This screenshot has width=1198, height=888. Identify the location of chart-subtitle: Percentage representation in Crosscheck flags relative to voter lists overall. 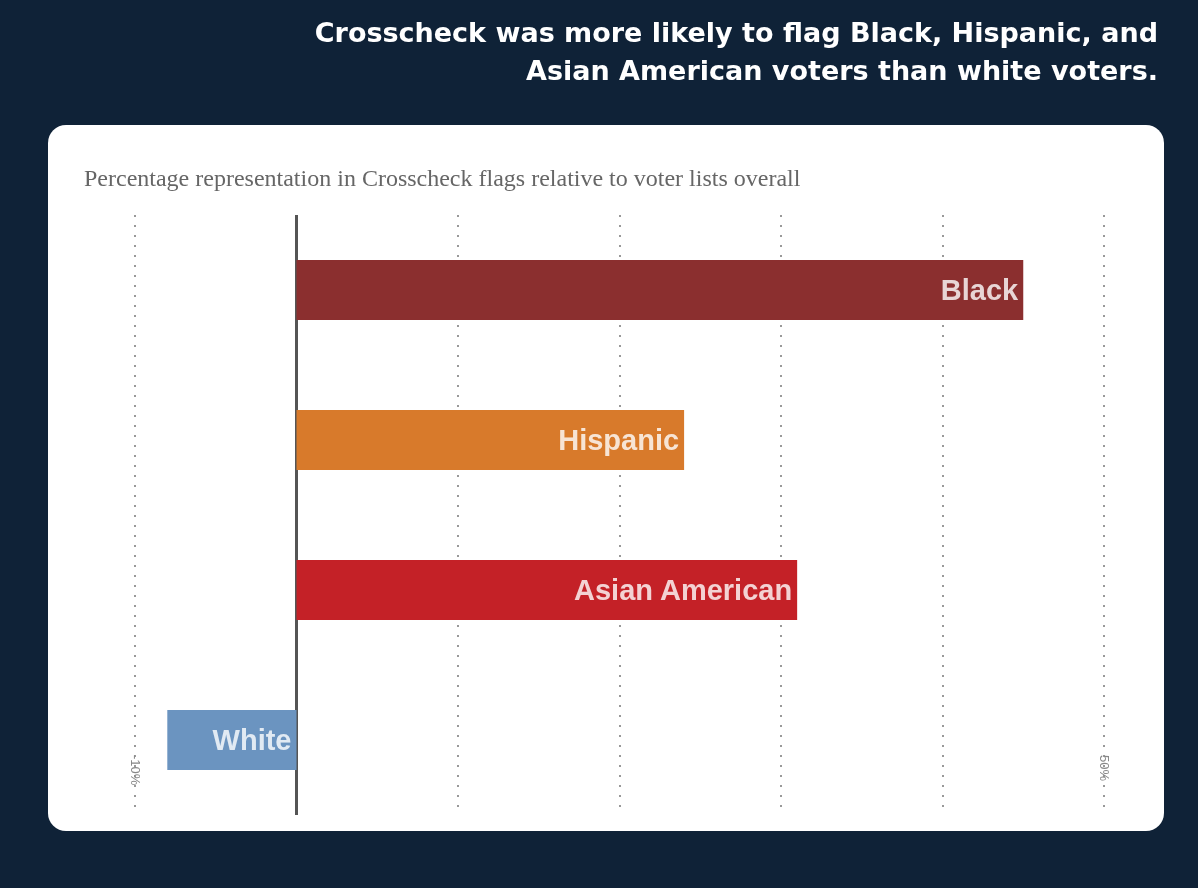
(442, 178).